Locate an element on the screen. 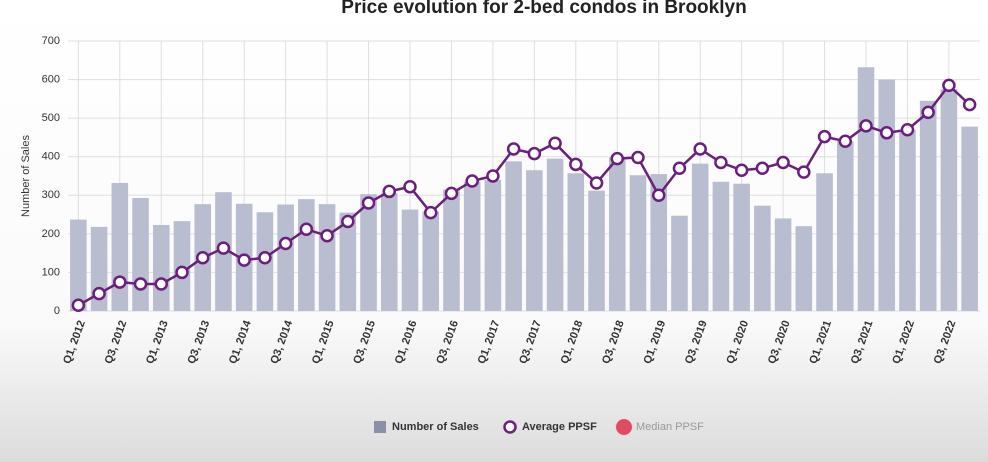 This screenshot has height=462, width=988. y-tick-label: 300 is located at coordinates (51, 195).